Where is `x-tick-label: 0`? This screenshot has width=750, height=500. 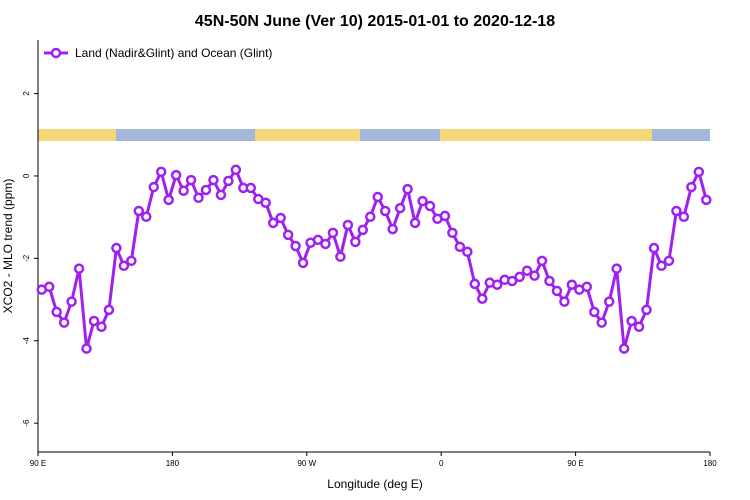 x-tick-label: 0 is located at coordinates (441, 463).